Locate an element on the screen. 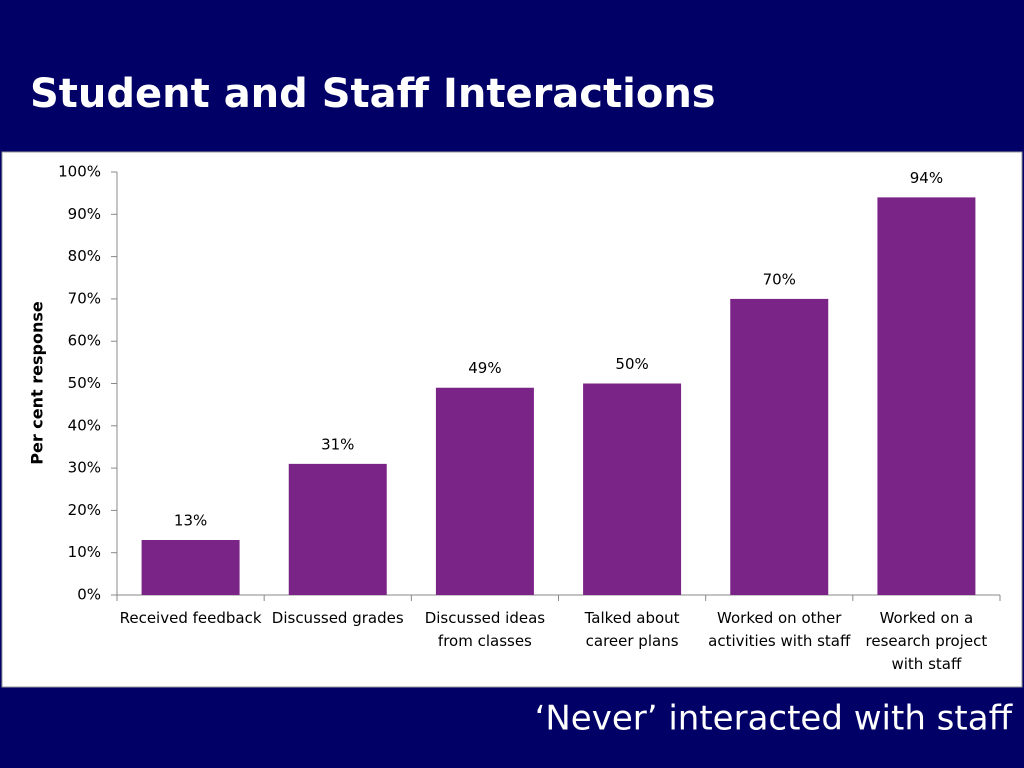  y-tick-label: 30% is located at coordinates (84, 468).